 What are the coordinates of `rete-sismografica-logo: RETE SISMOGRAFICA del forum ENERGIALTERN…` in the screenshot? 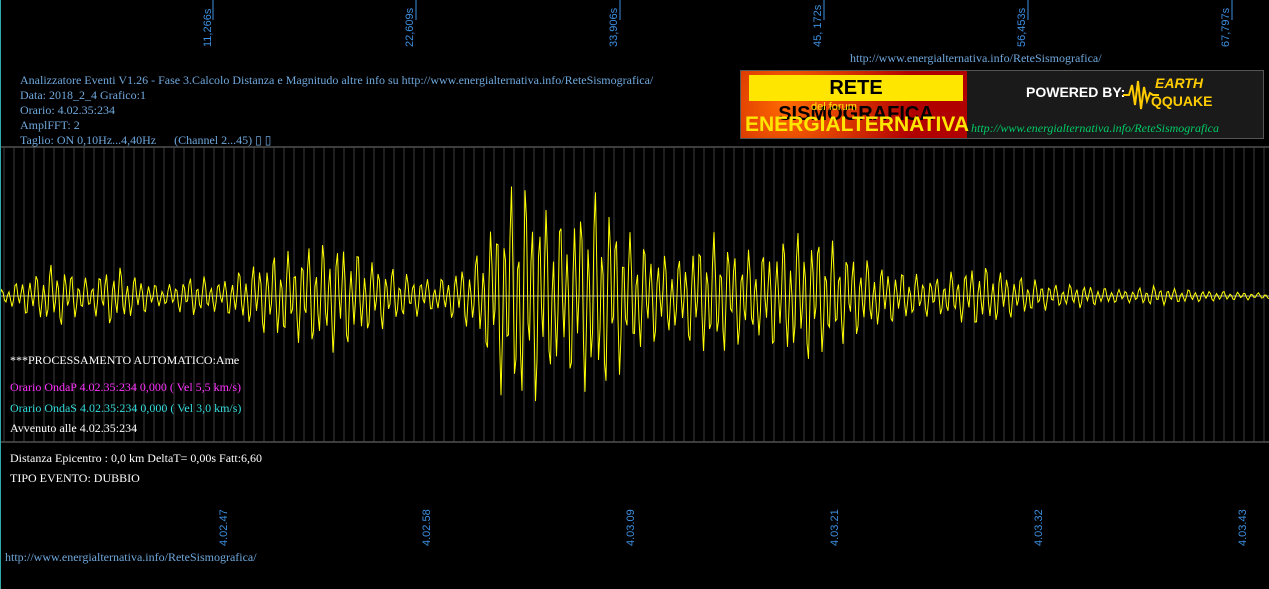 It's located at (1002, 104).